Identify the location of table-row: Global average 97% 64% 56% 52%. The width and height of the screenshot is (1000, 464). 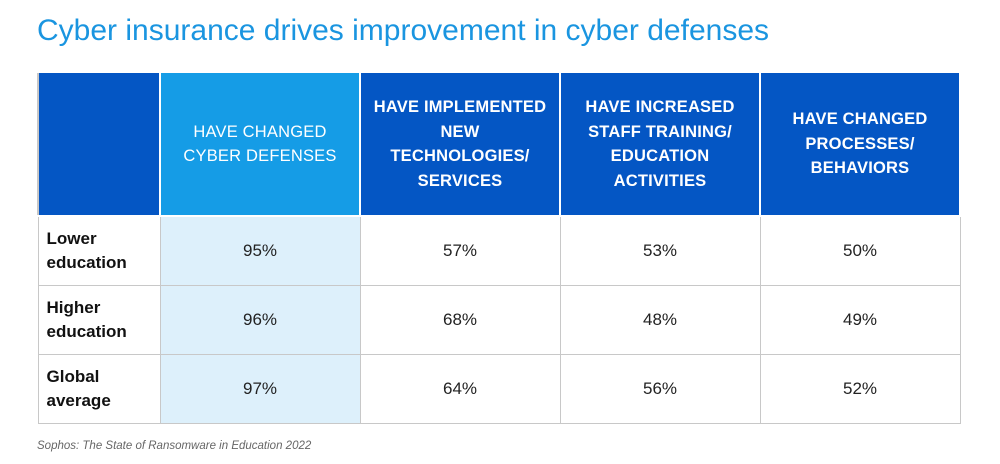
(499, 389).